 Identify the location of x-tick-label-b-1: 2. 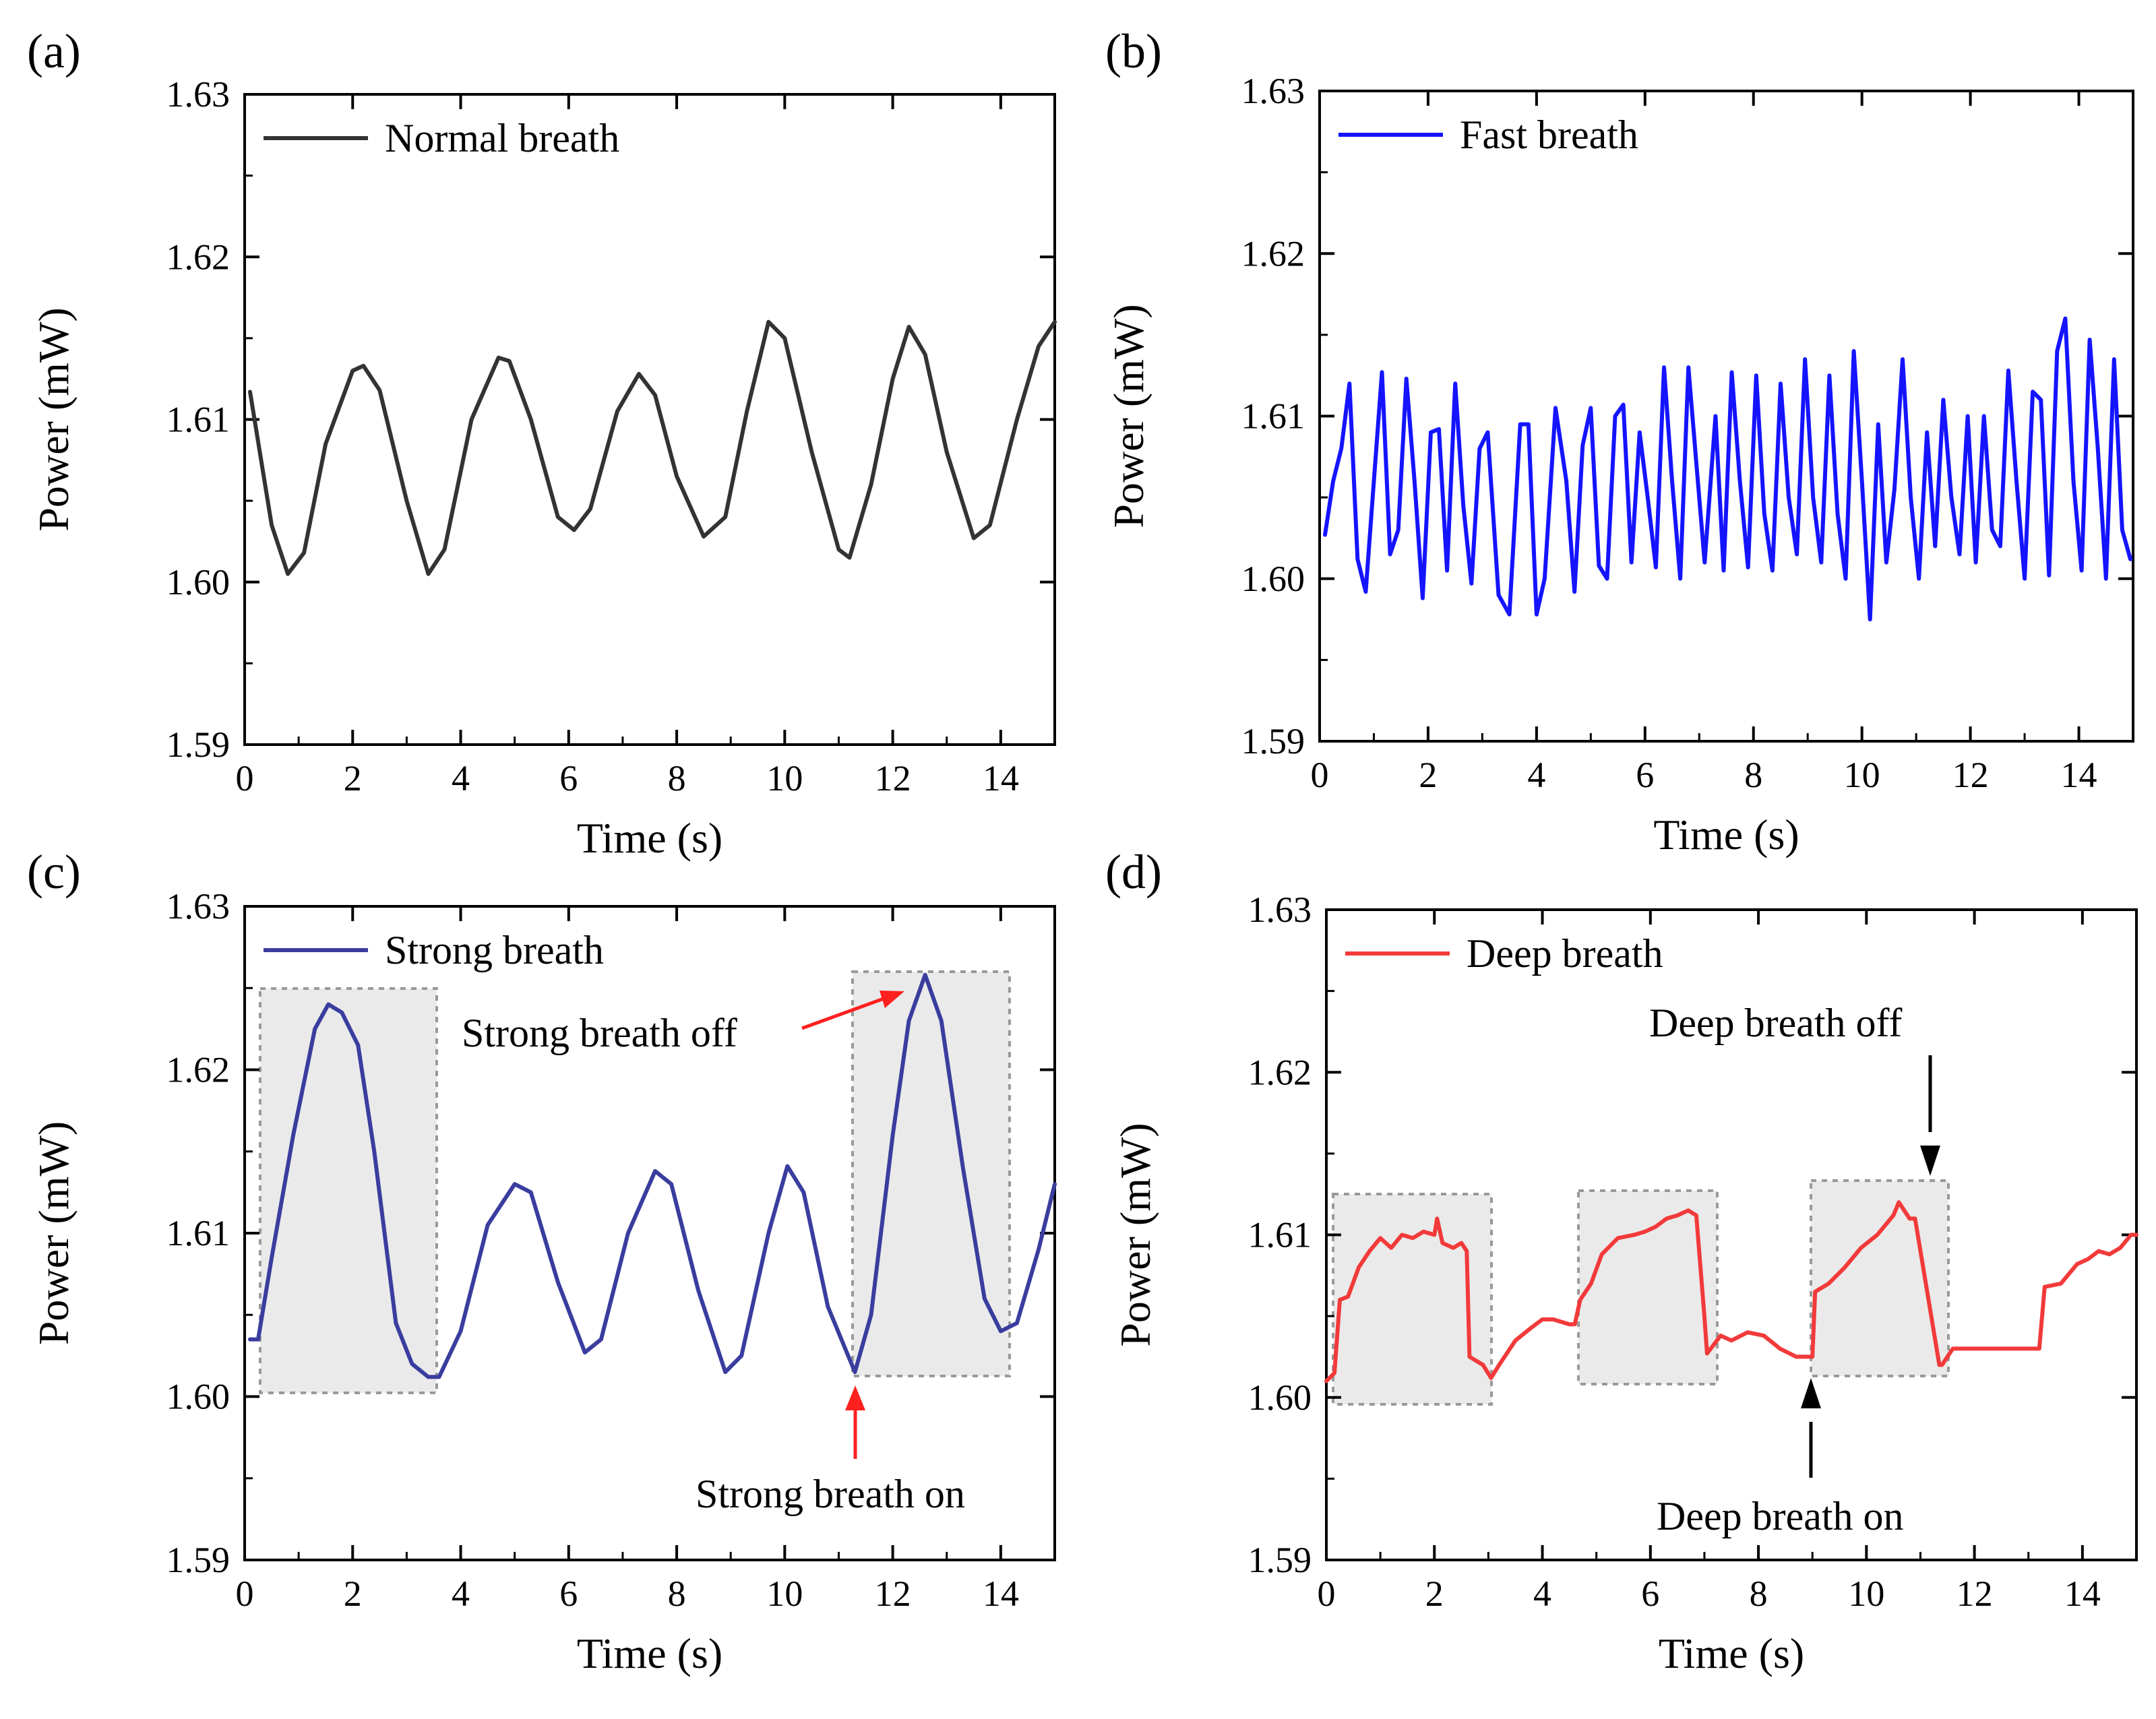
(1428, 775).